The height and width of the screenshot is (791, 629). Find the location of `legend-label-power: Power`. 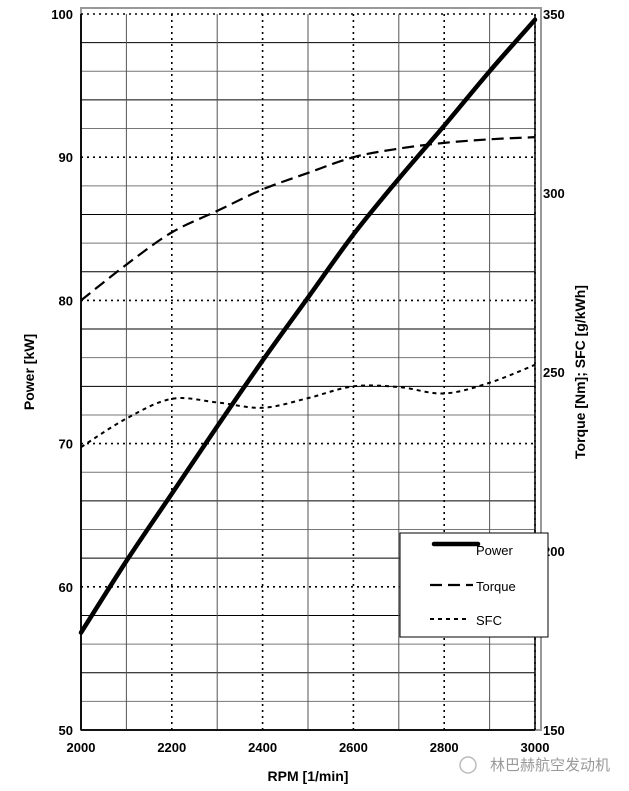

legend-label-power: Power is located at coordinates (495, 550).